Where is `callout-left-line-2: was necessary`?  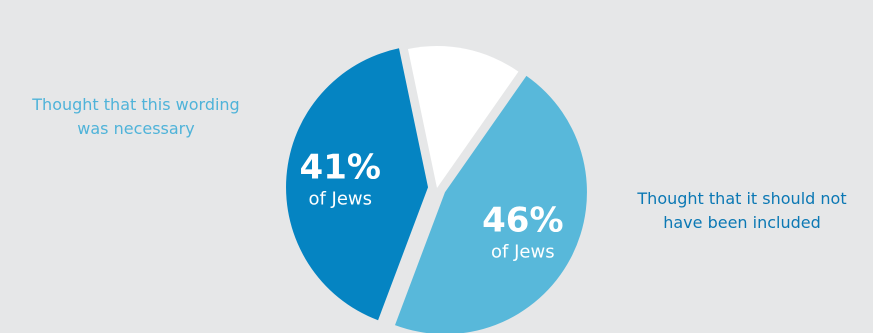 callout-left-line-2: was necessary is located at coordinates (136, 128).